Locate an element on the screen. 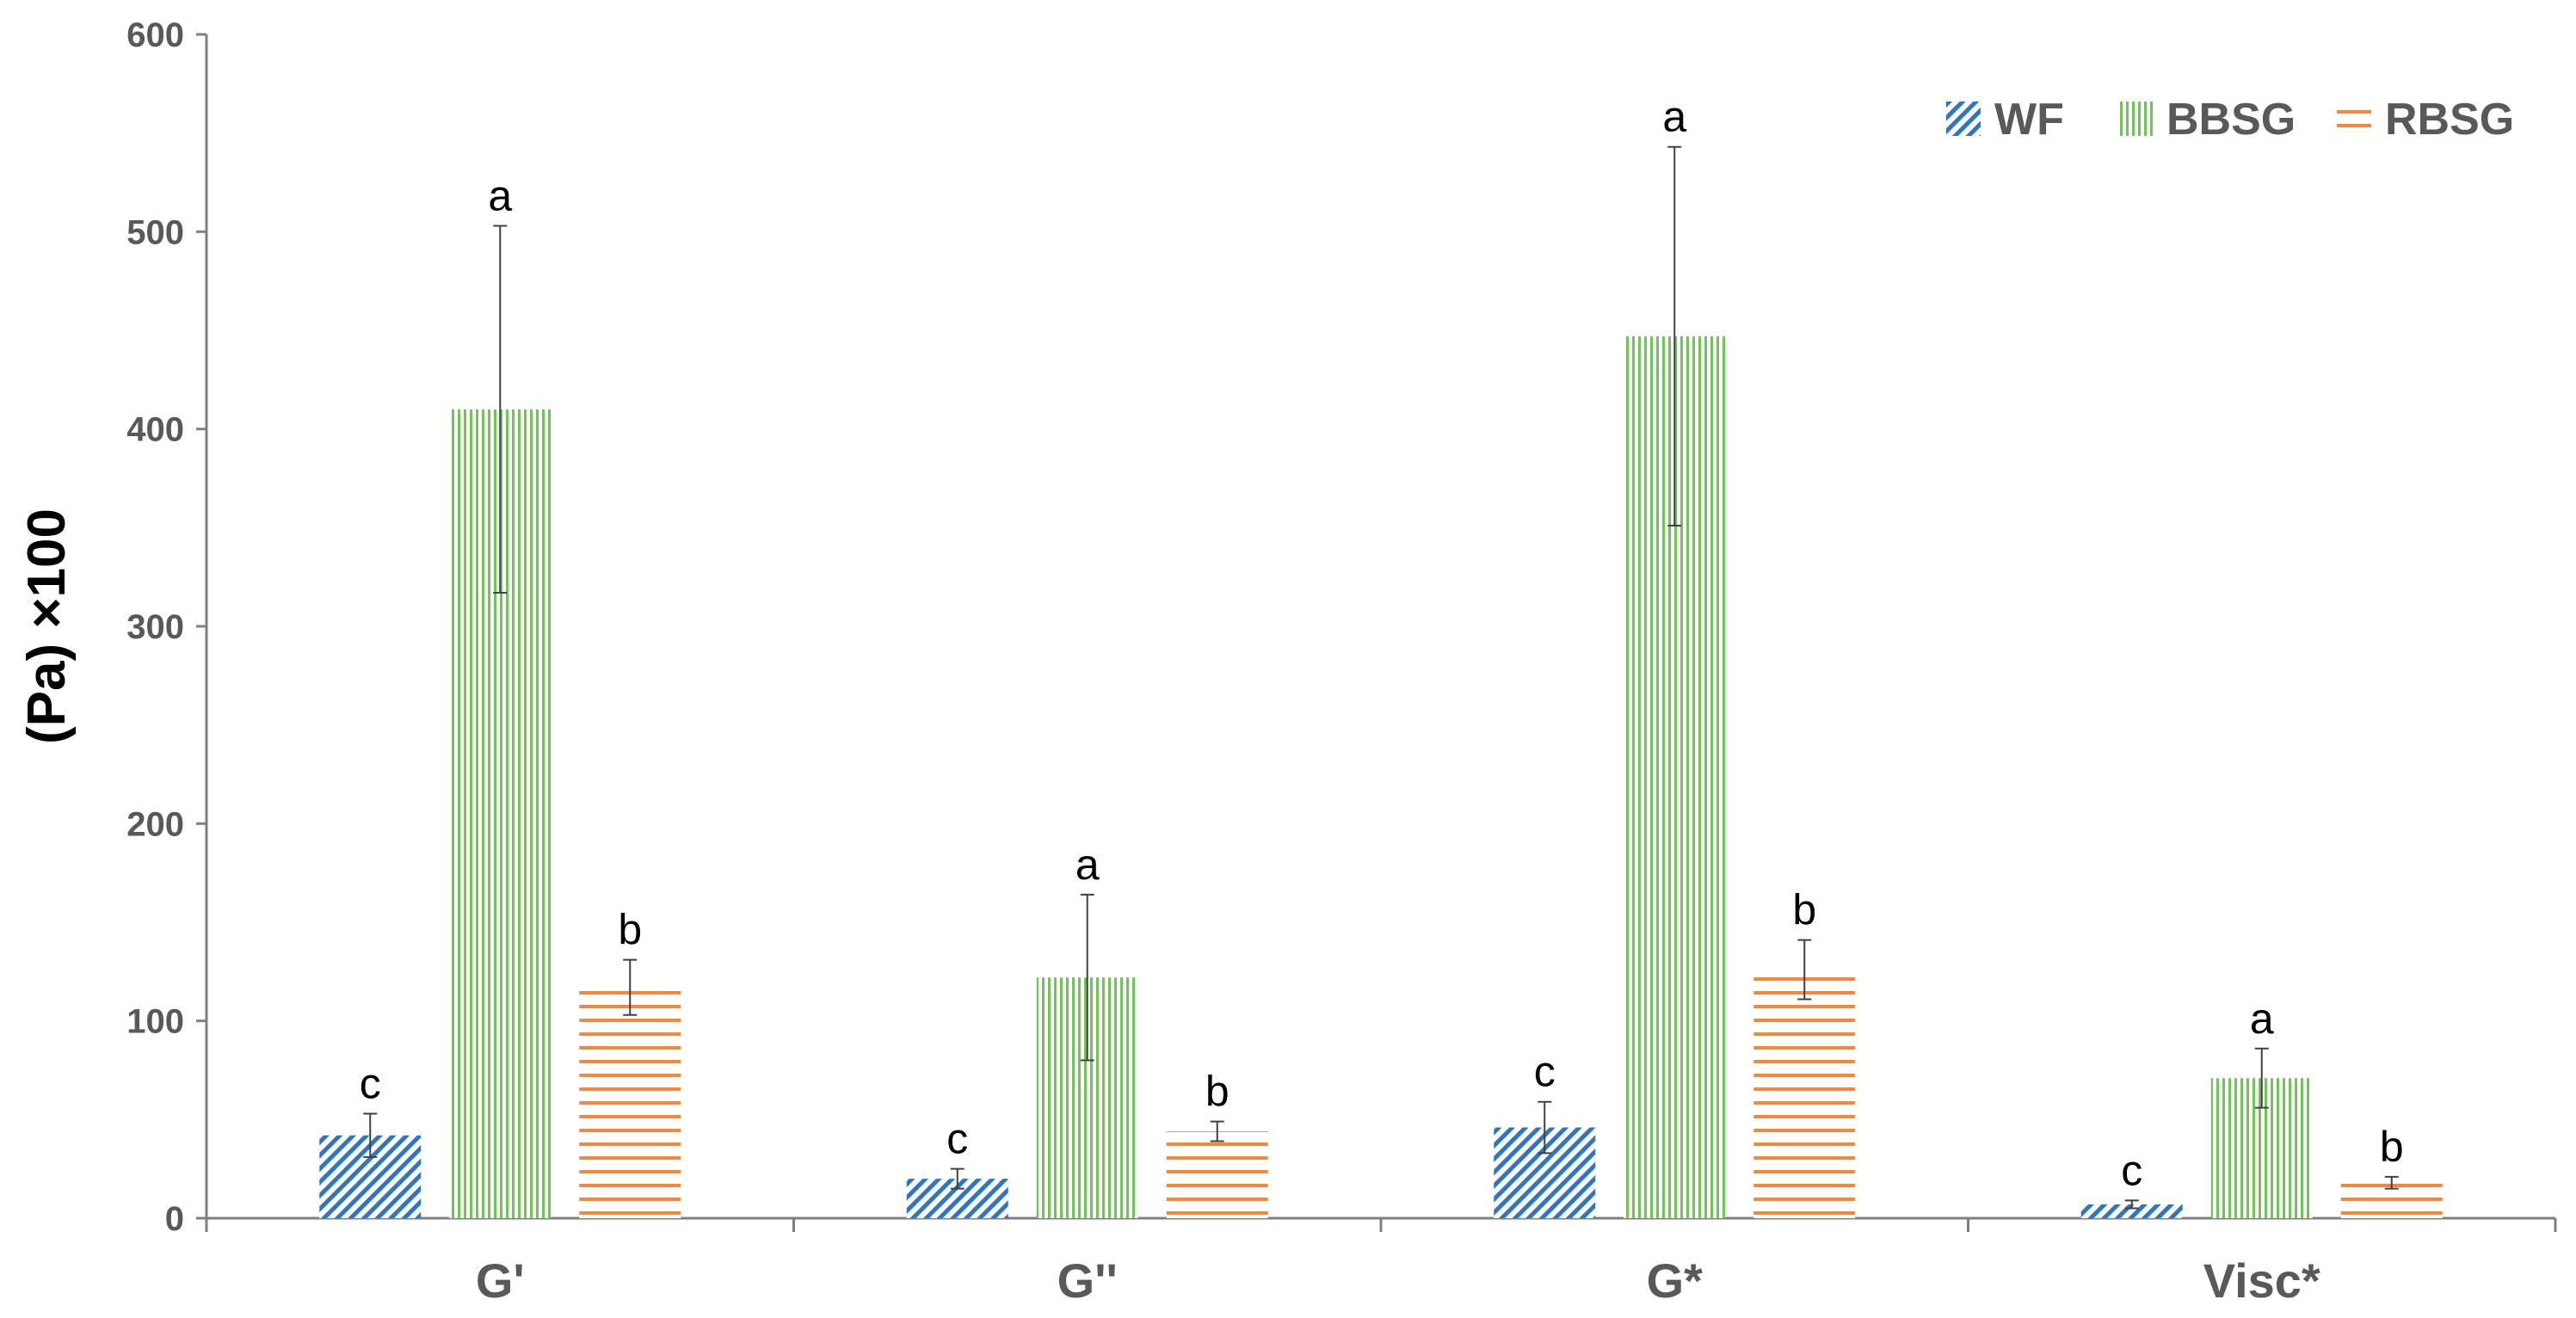 The width and height of the screenshot is (2576, 1318). category-label: G* is located at coordinates (1675, 1280).